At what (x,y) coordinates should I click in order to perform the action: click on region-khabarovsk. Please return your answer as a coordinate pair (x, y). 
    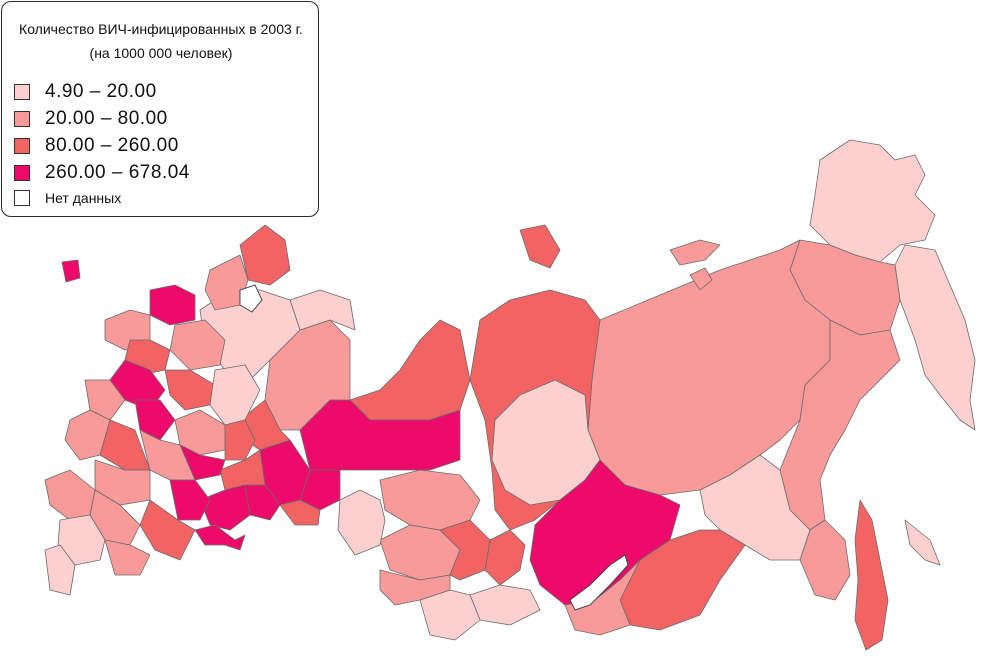
    Looking at the image, I should click on (840, 425).